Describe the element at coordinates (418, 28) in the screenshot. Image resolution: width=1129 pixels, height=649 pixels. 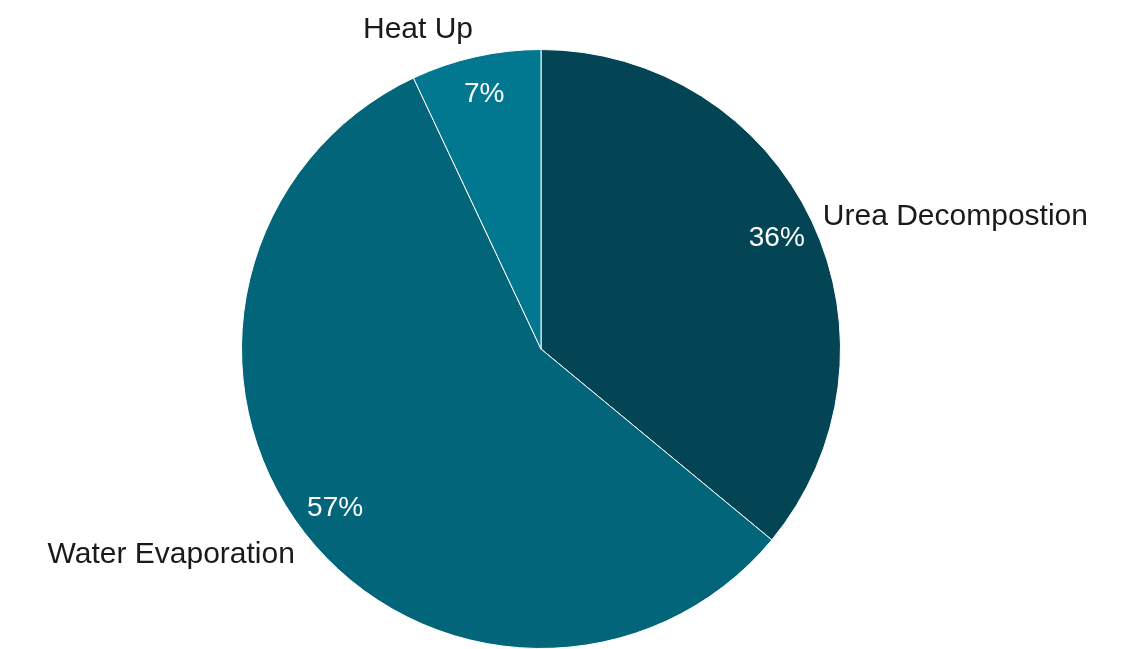
I see `slice-label: Heat Up` at that location.